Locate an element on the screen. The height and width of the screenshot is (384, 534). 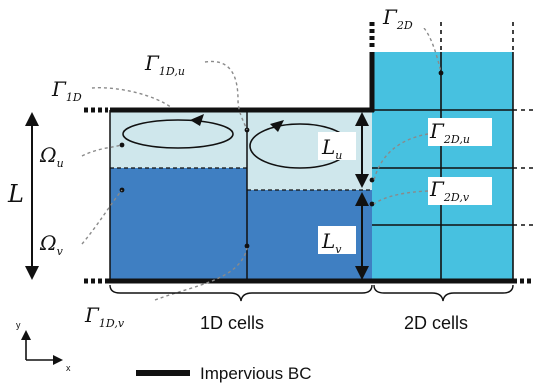
brace-1d is located at coordinates (241, 293).